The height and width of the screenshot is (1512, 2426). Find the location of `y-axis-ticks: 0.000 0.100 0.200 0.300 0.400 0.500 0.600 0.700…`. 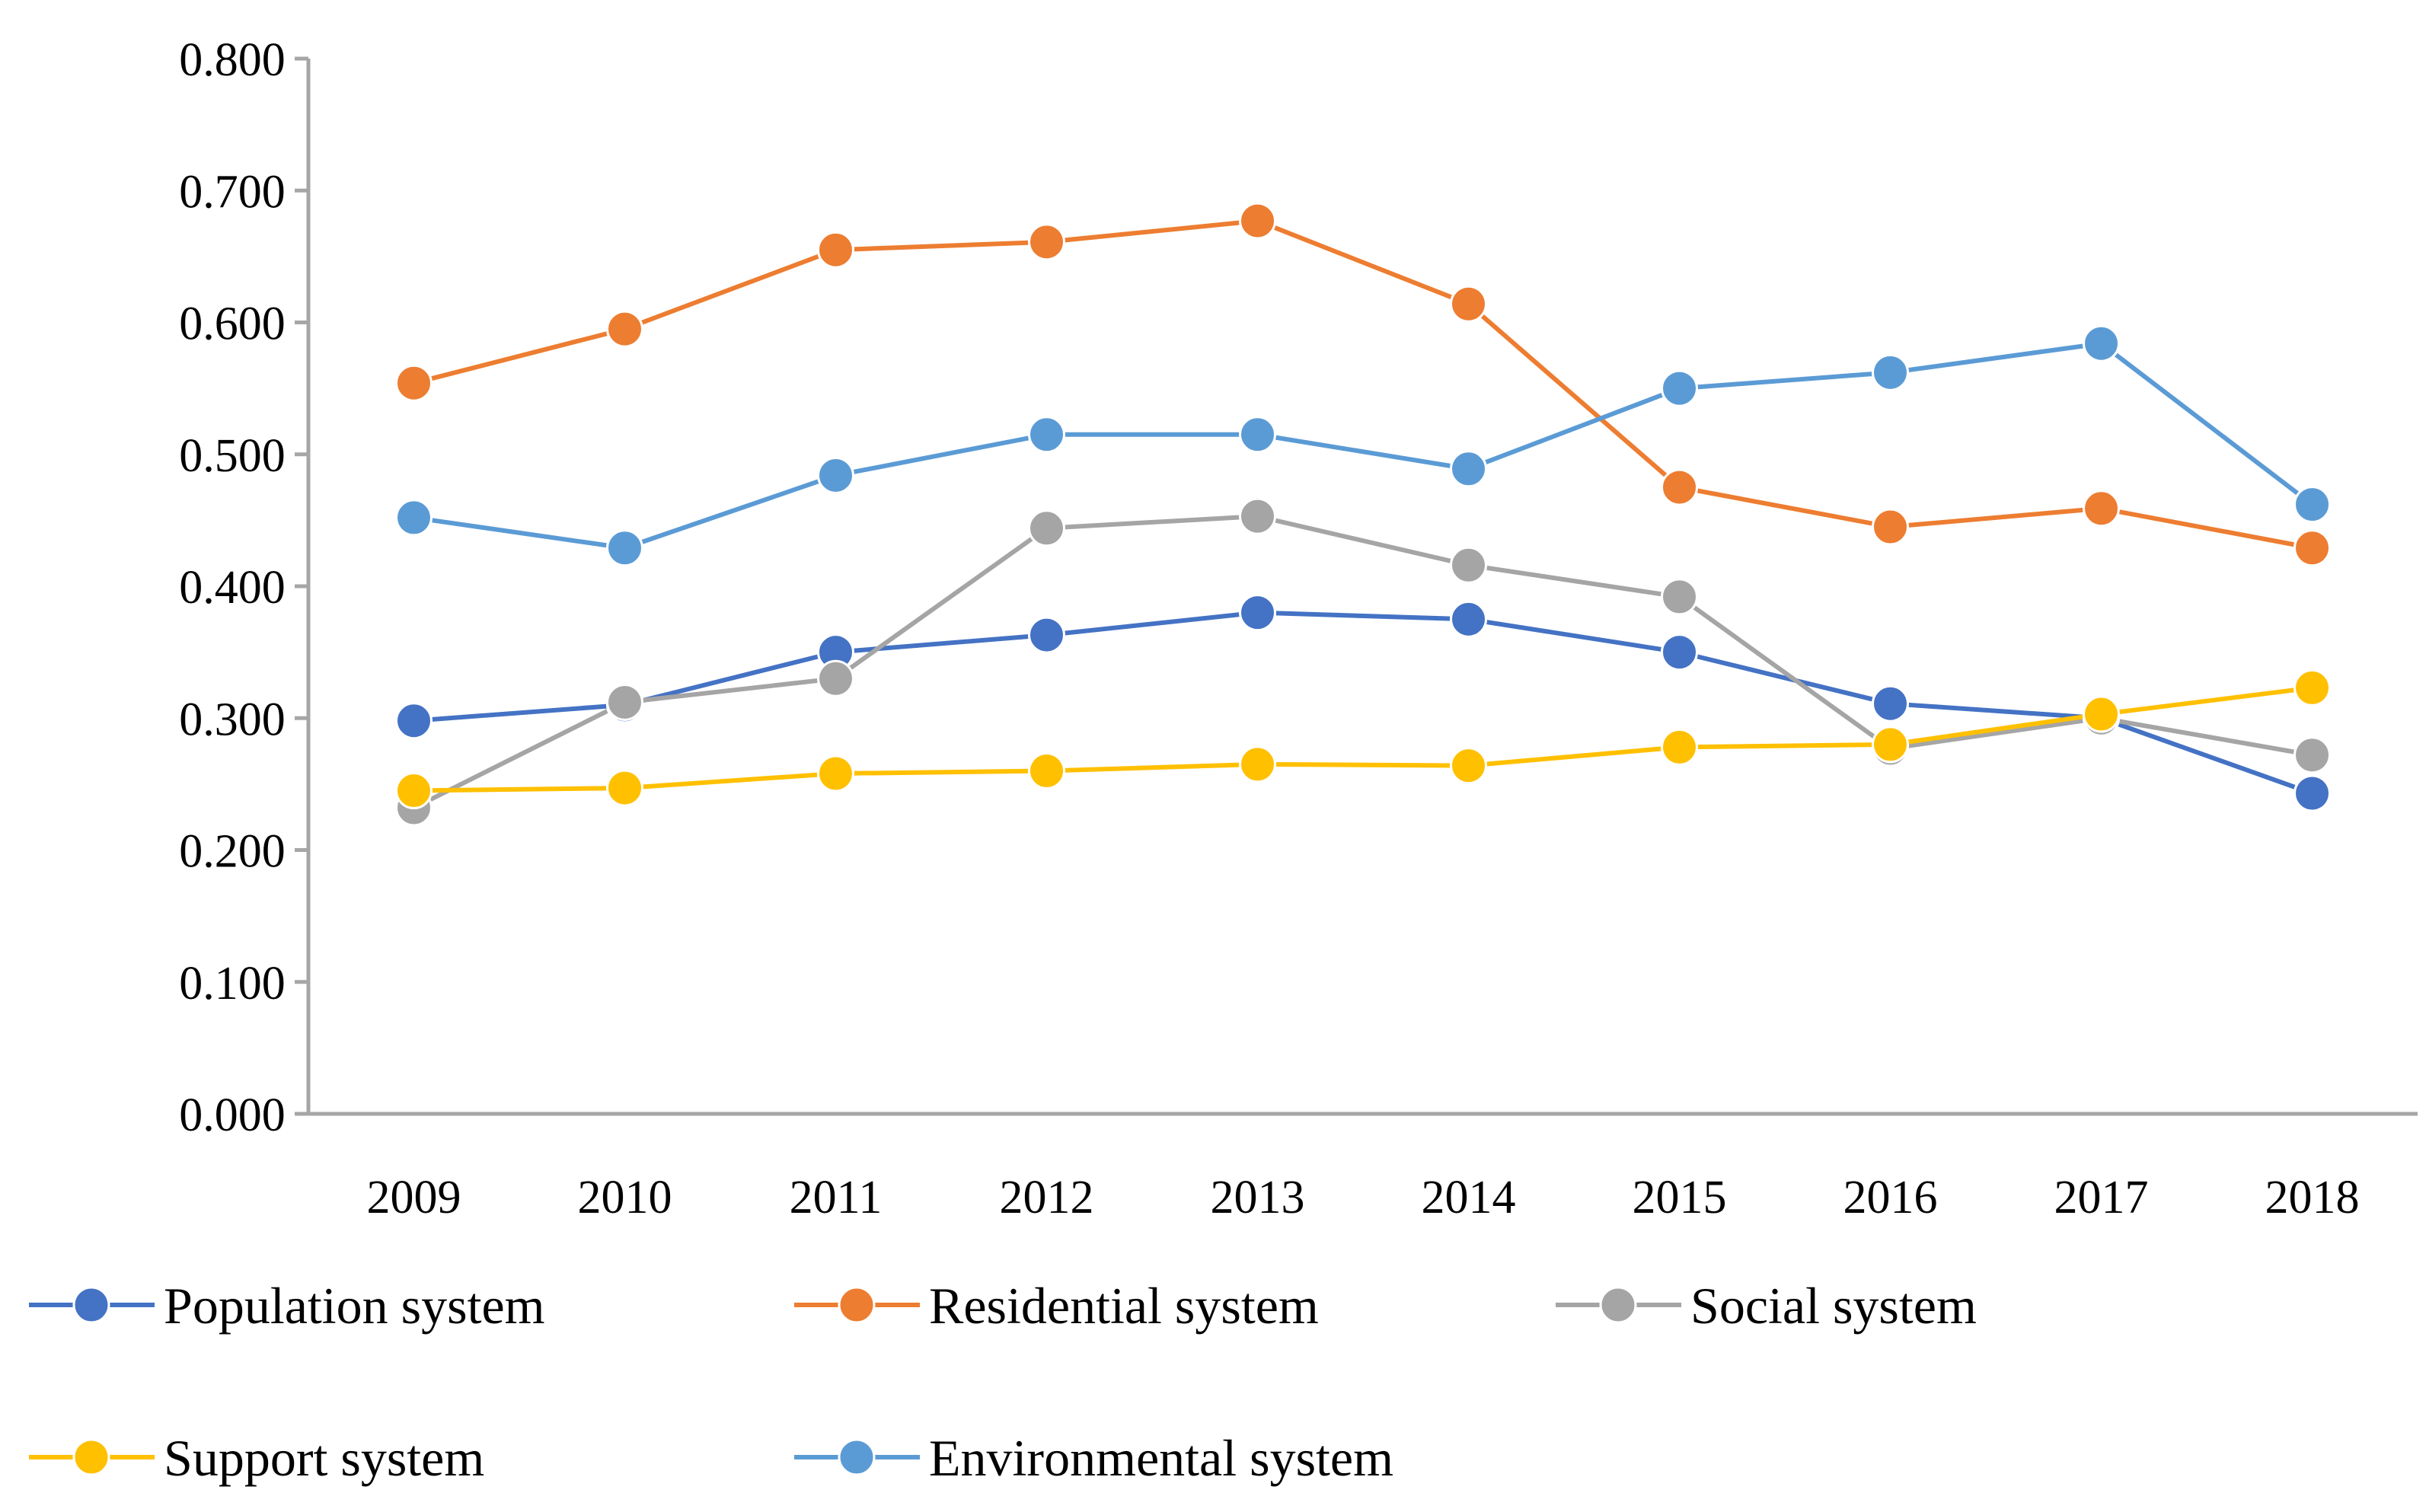

y-axis-ticks: 0.000 0.100 0.200 0.300 0.400 0.500 0.600 0.700… is located at coordinates (243, 587).